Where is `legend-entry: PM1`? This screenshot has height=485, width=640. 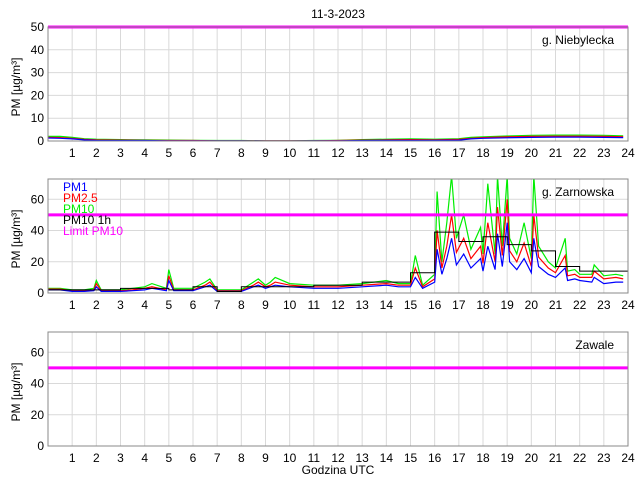 legend-entry: PM1 is located at coordinates (75, 187).